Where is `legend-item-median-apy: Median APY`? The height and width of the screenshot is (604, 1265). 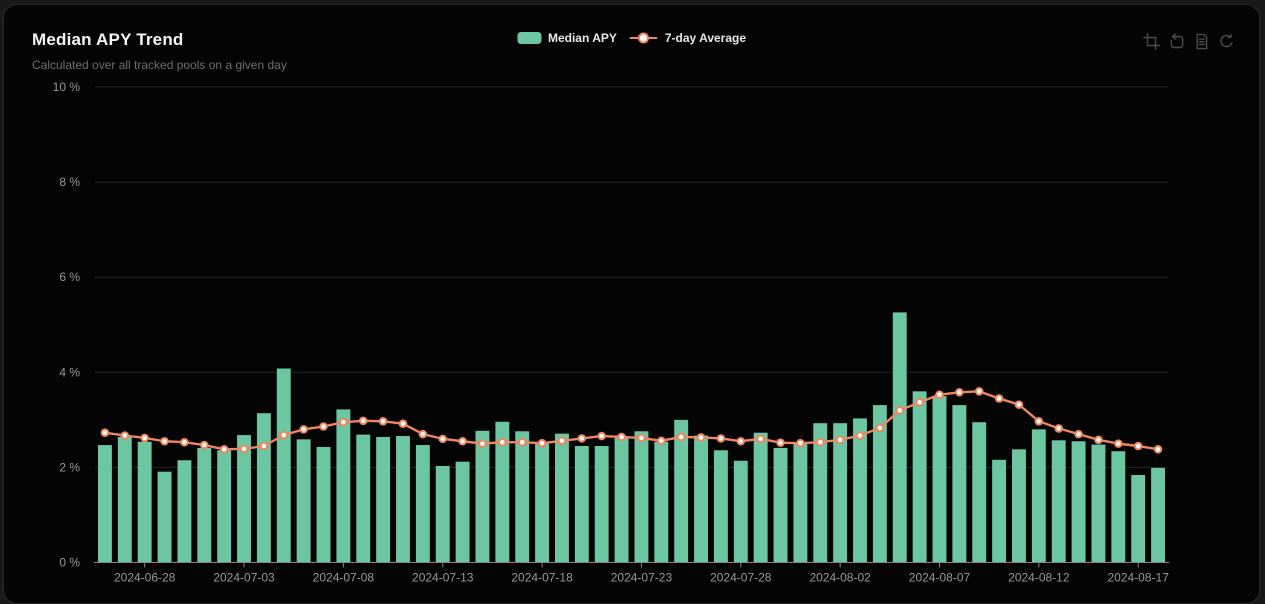 legend-item-median-apy: Median APY is located at coordinates (566, 38).